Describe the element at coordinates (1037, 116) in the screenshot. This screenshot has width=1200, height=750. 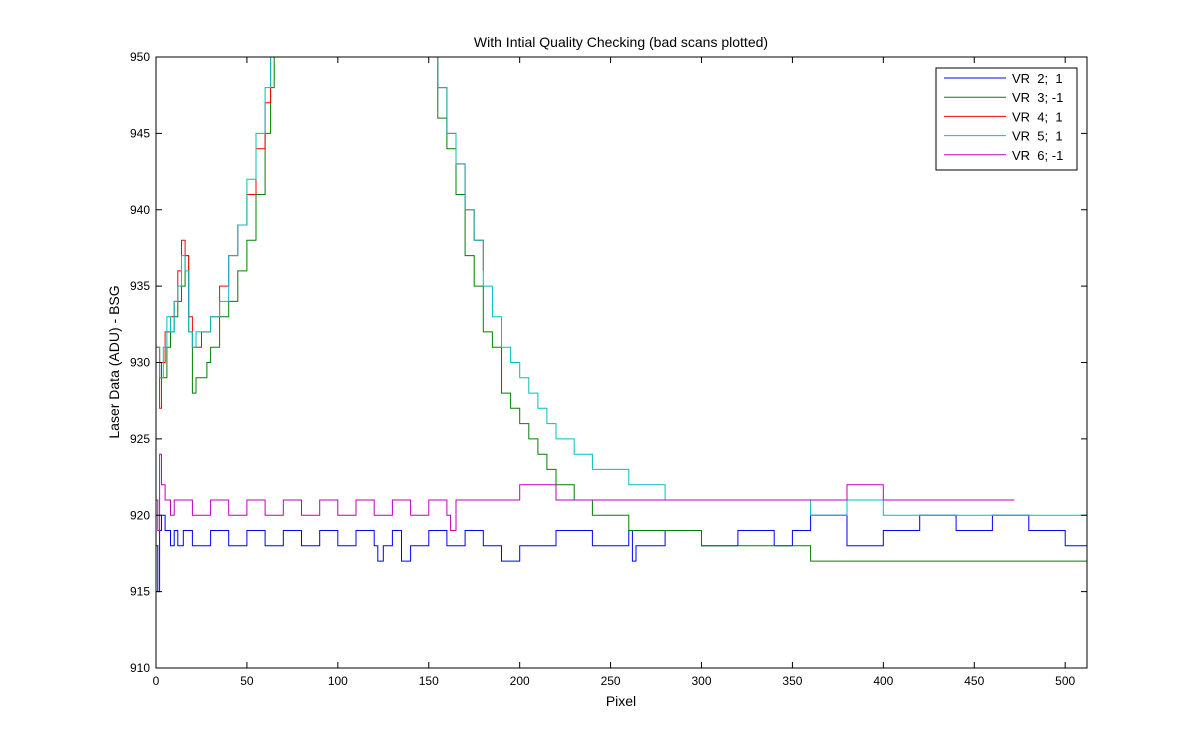
I see `legend-entry: VR 4; 1` at that location.